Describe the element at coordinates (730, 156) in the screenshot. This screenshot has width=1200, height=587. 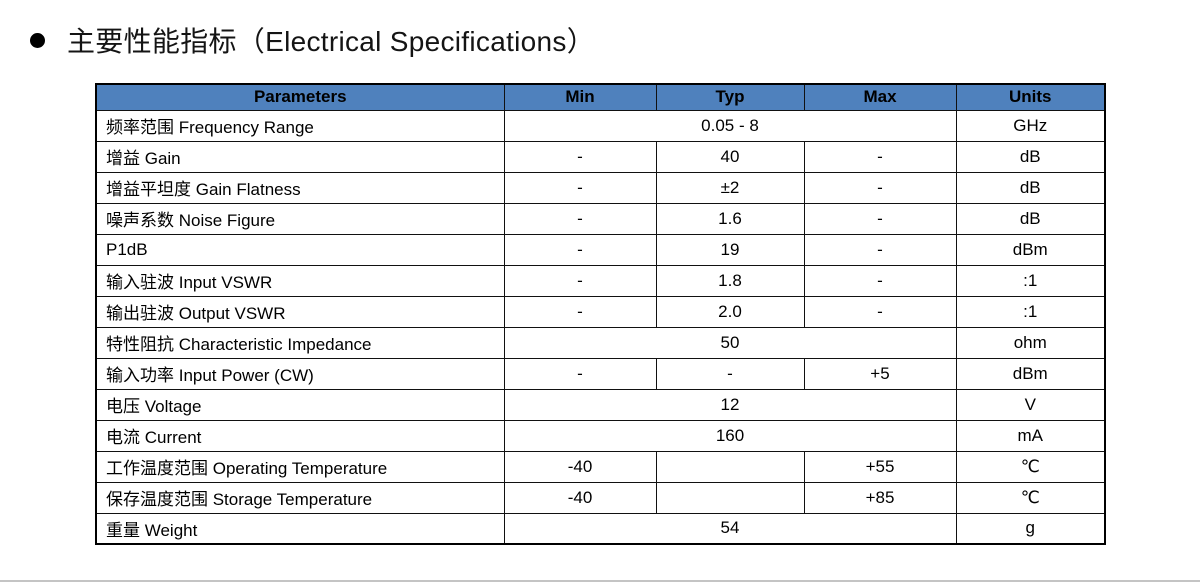
I see `cell-typ: 40` at that location.